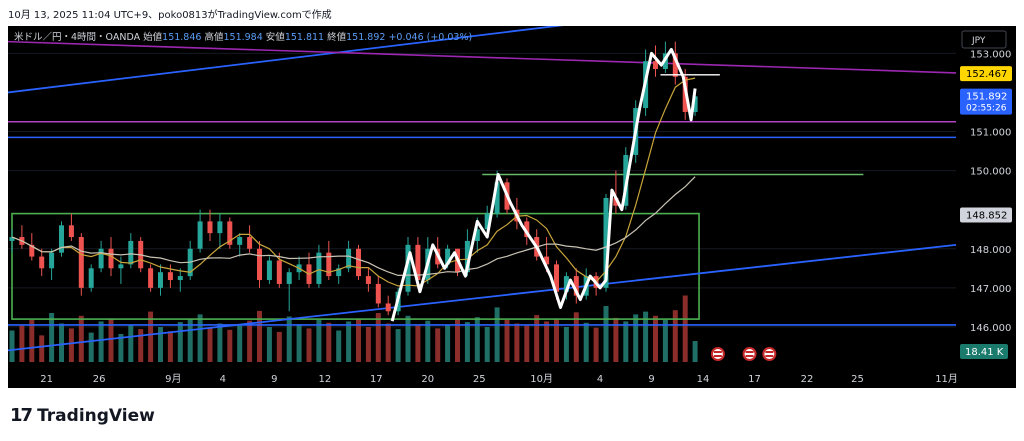 The image size is (1024, 441). Describe the element at coordinates (482, 57) in the screenshot. I see `trend-line-purple` at that location.